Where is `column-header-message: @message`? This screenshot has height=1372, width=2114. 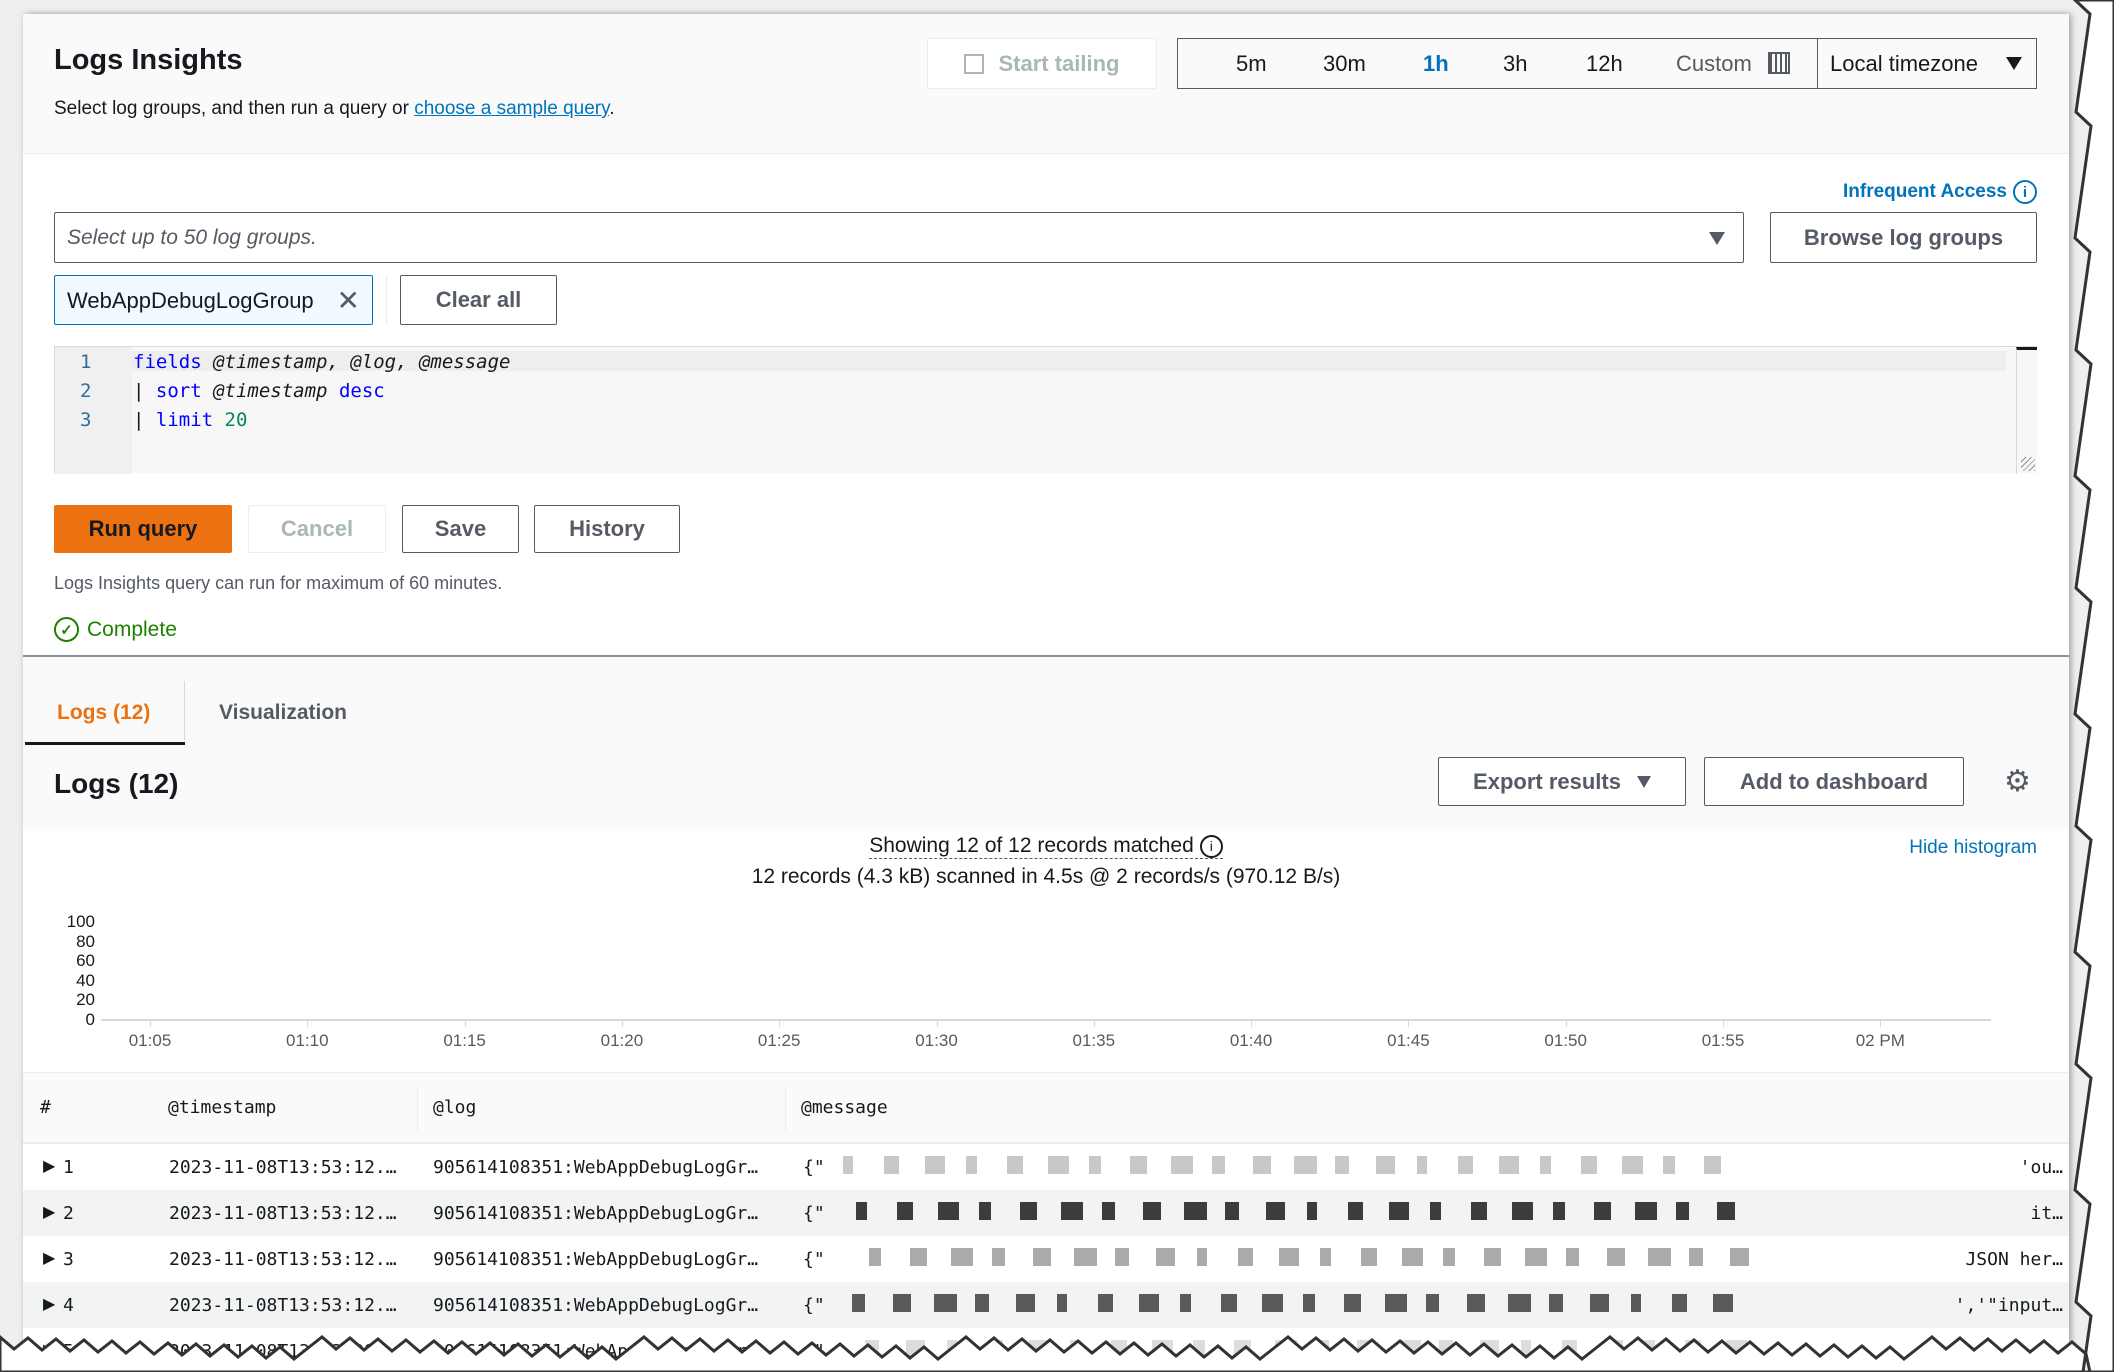 column-header-message: @message is located at coordinates (844, 1107).